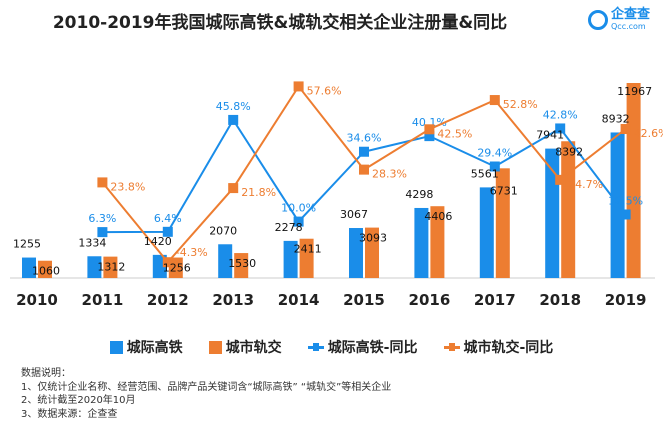 The height and width of the screenshot is (423, 663). I want to click on chart-title: 2010-2019年我国城际高铁&城轨交相关企业注册量&同比, so click(280, 23).